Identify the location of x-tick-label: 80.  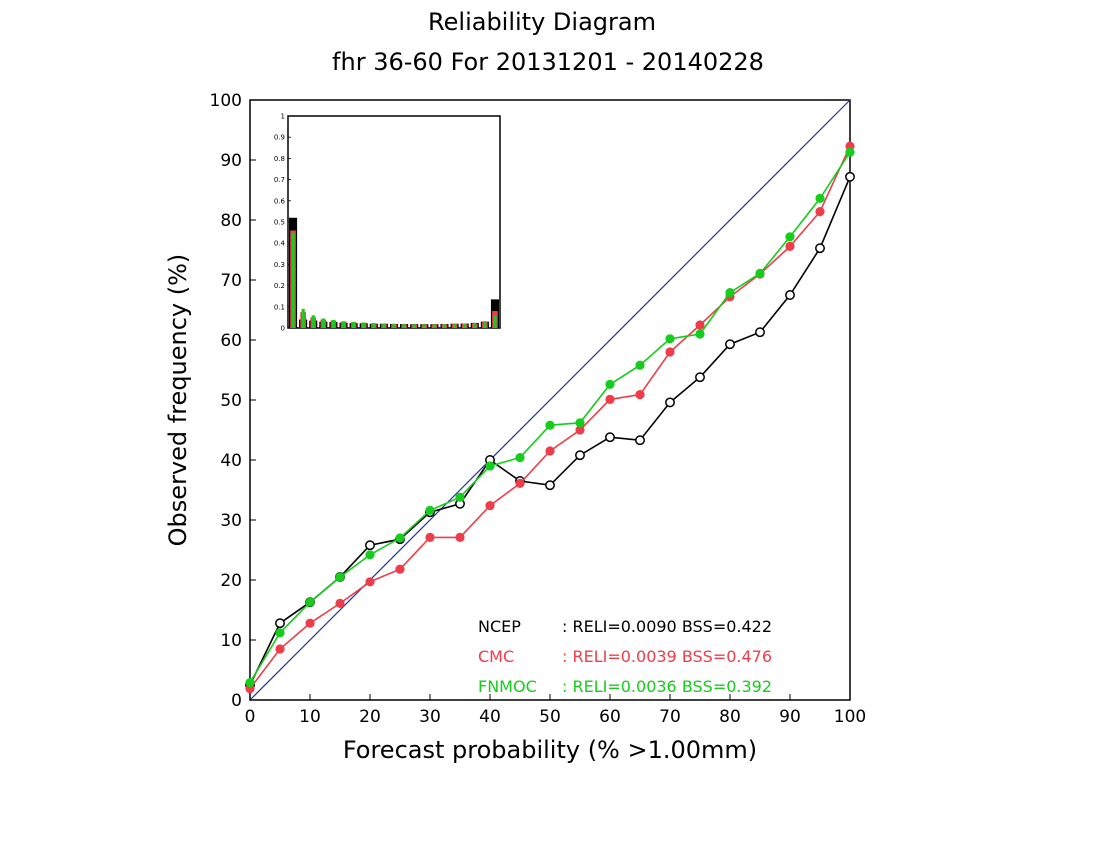
(730, 717).